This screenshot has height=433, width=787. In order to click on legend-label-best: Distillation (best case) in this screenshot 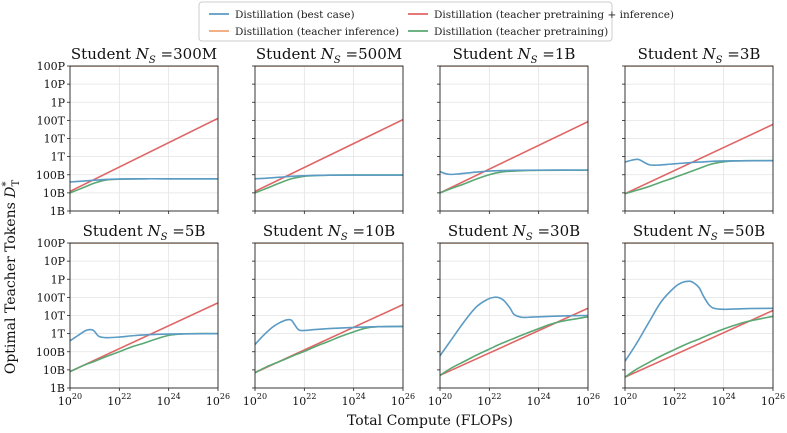, I will do `click(295, 15)`.